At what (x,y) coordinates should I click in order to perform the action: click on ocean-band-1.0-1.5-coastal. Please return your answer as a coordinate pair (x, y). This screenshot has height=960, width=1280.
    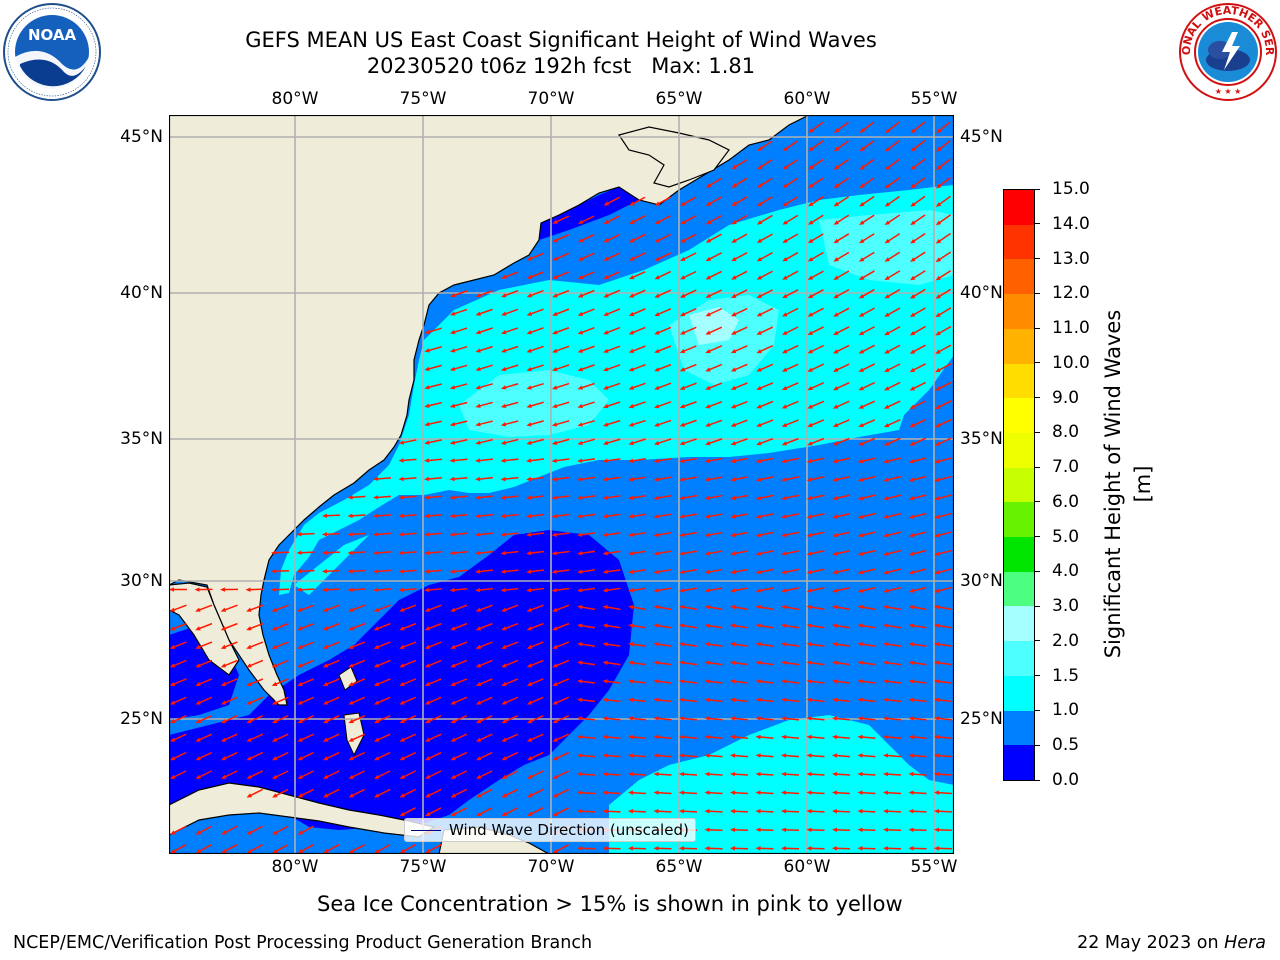
    Looking at the image, I should click on (331, 565).